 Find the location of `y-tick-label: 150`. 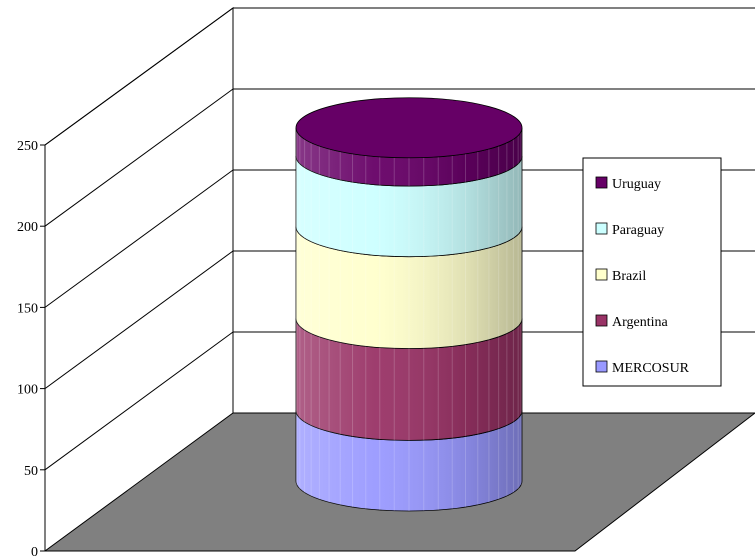

y-tick-label: 150 is located at coordinates (27, 308).